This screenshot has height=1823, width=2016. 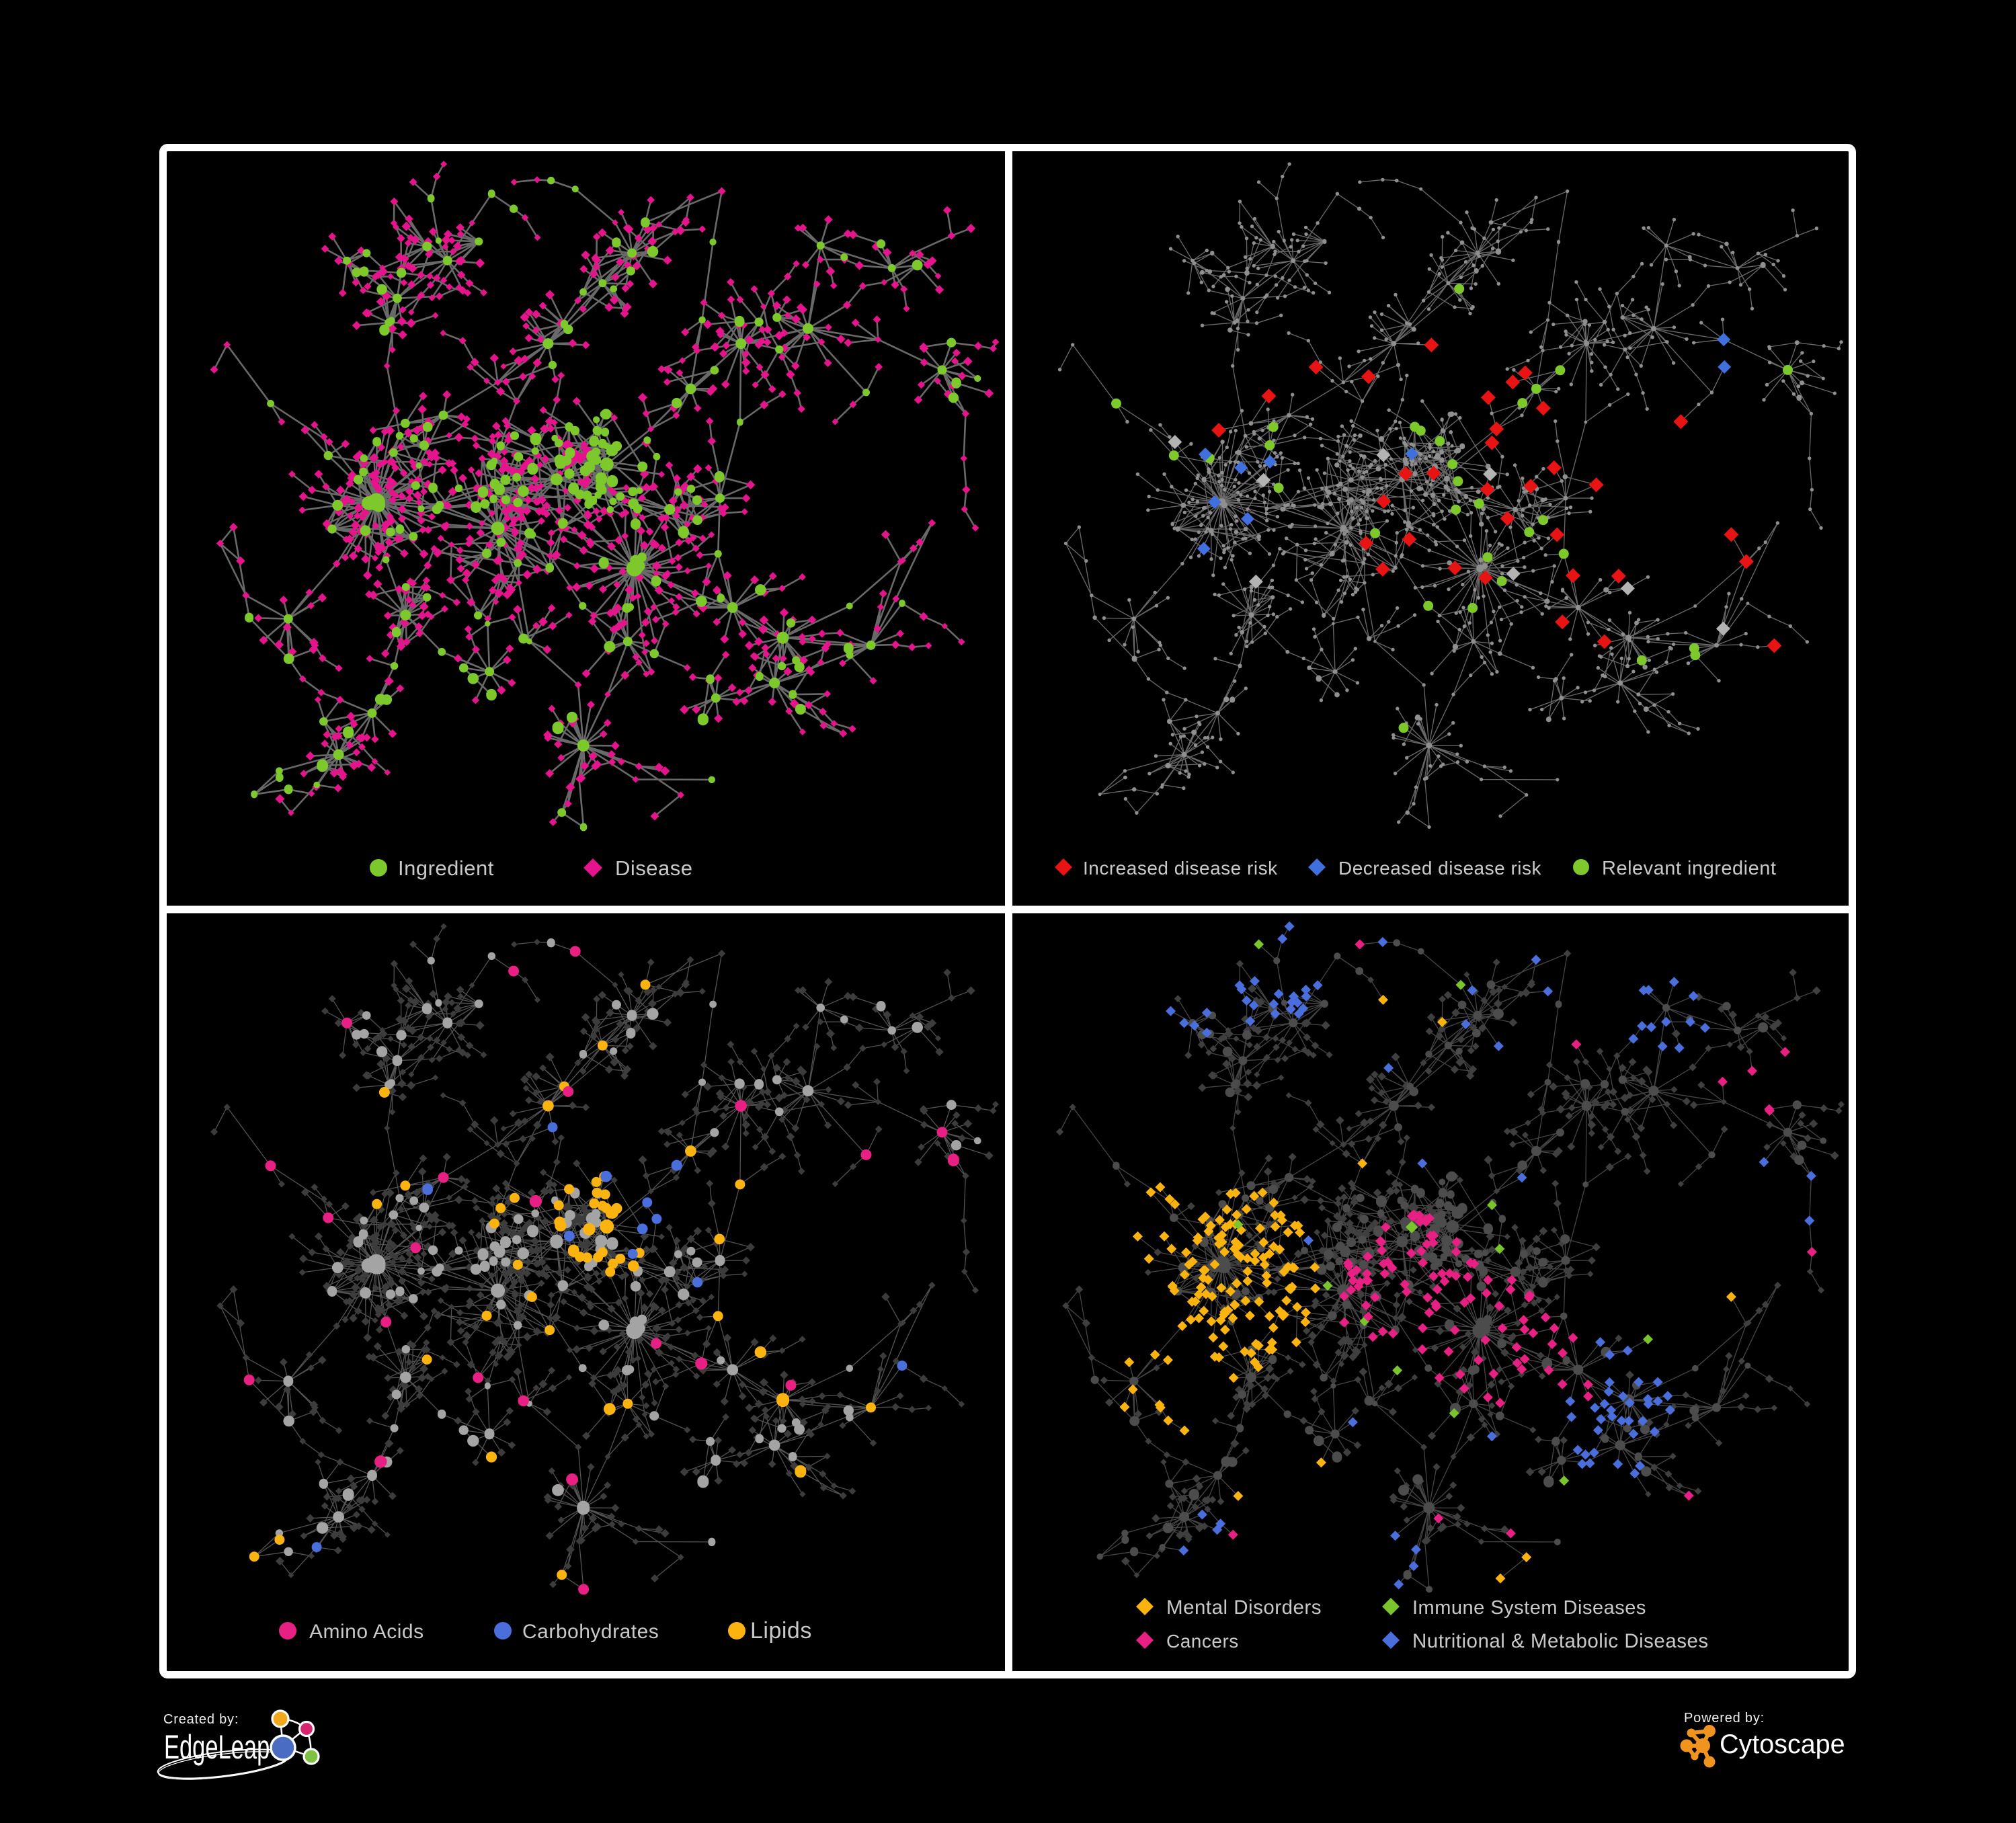 I want to click on svg-text: EdgeLeap, so click(x=217, y=1748).